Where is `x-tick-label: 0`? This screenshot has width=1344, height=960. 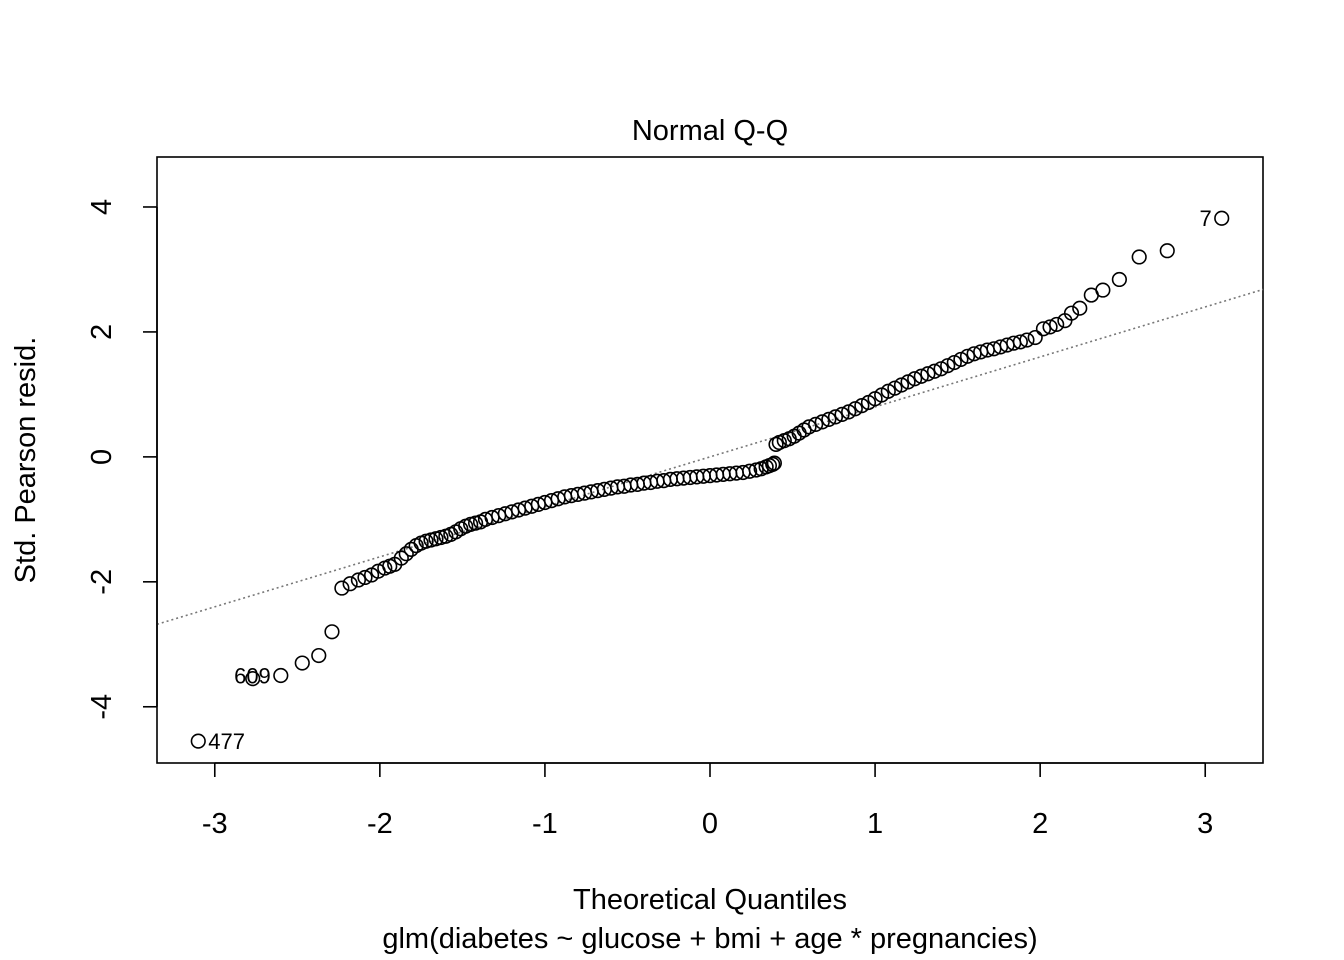
x-tick-label: 0 is located at coordinates (710, 824).